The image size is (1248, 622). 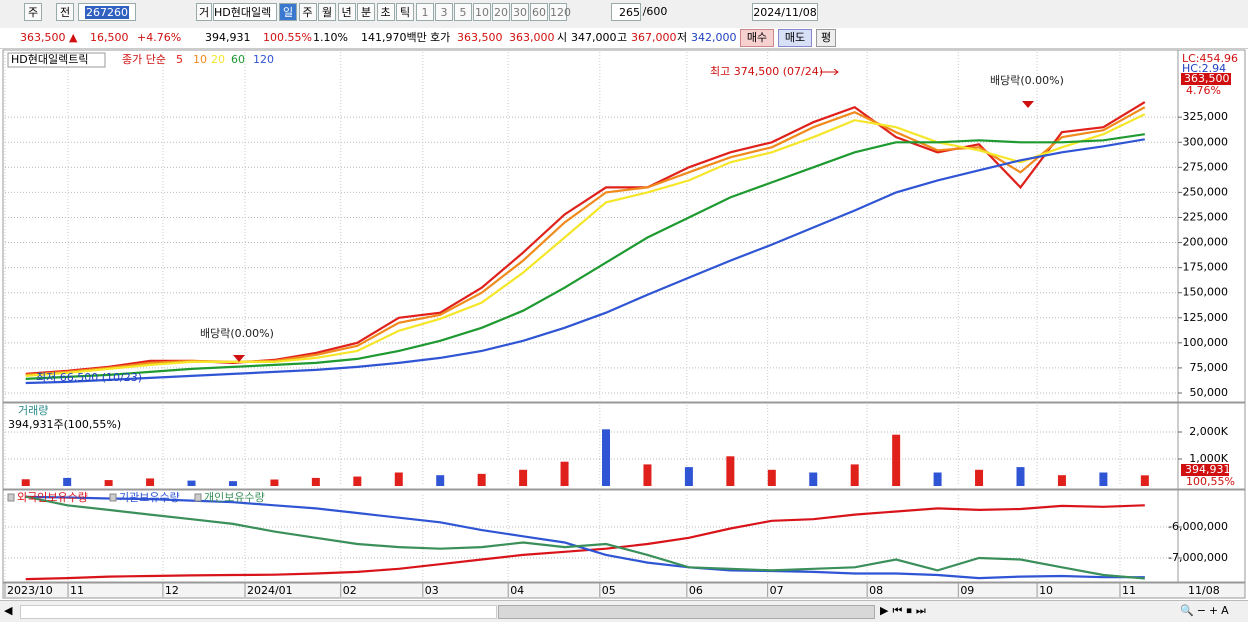 What do you see at coordinates (8, 610) in the screenshot?
I see `scroll-left: ◀` at bounding box center [8, 610].